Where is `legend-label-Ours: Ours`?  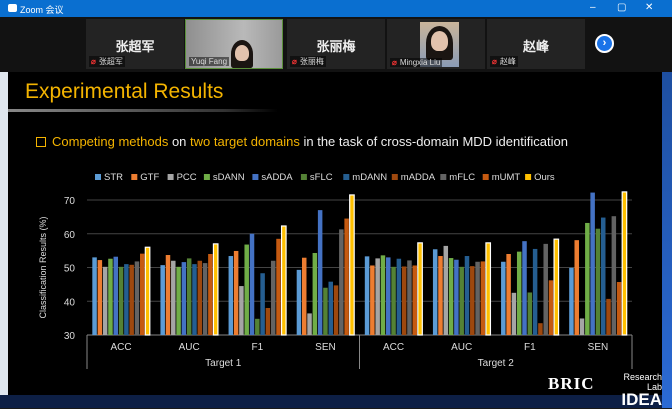 legend-label-Ours: Ours is located at coordinates (544, 177).